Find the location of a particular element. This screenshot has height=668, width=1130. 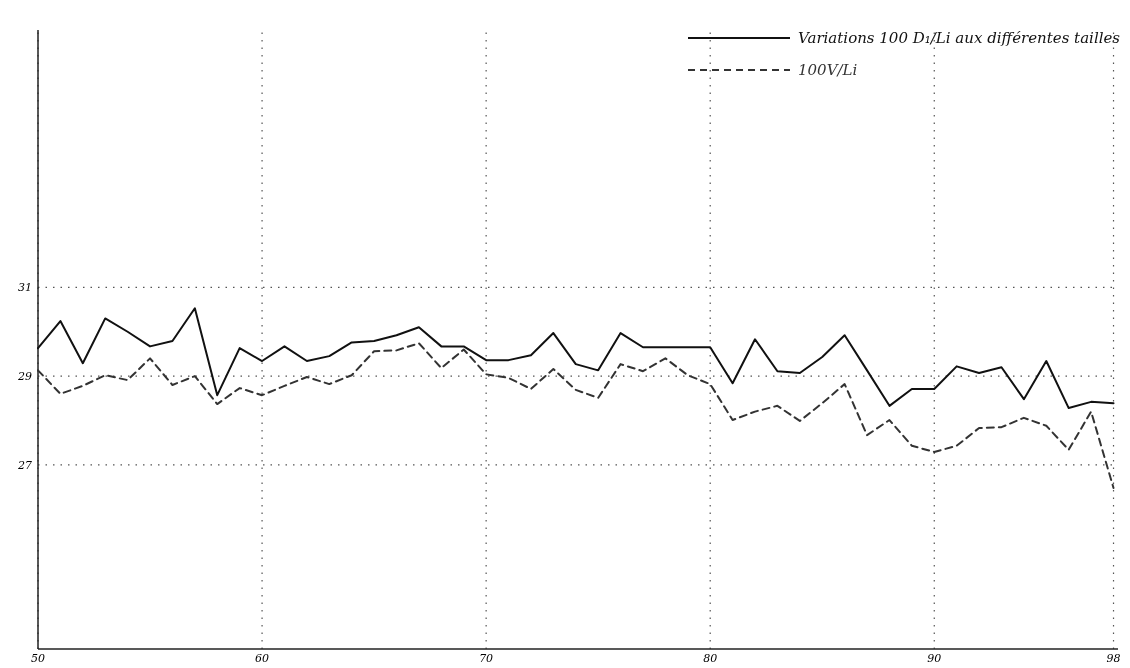

x-tick-label: 90 is located at coordinates (934, 658).